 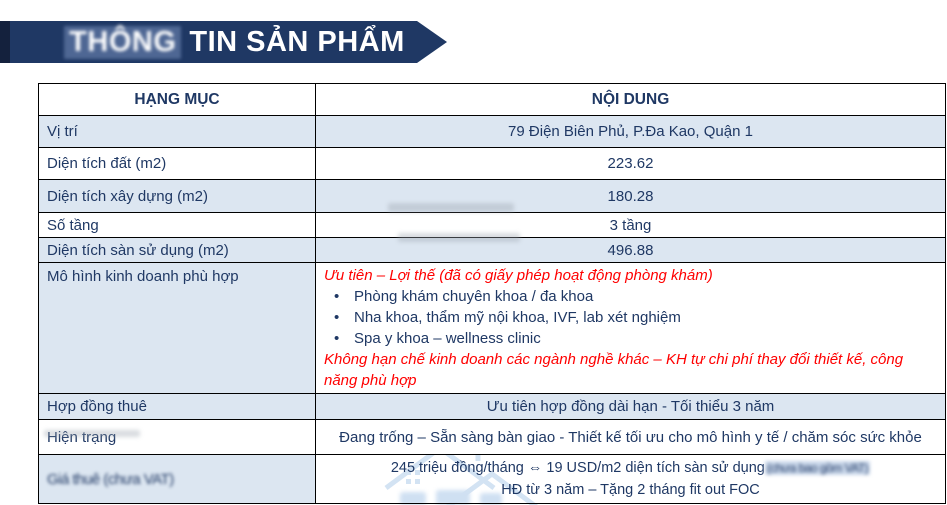 What do you see at coordinates (630, 196) in the screenshot?
I see `row-value: 180.28` at bounding box center [630, 196].